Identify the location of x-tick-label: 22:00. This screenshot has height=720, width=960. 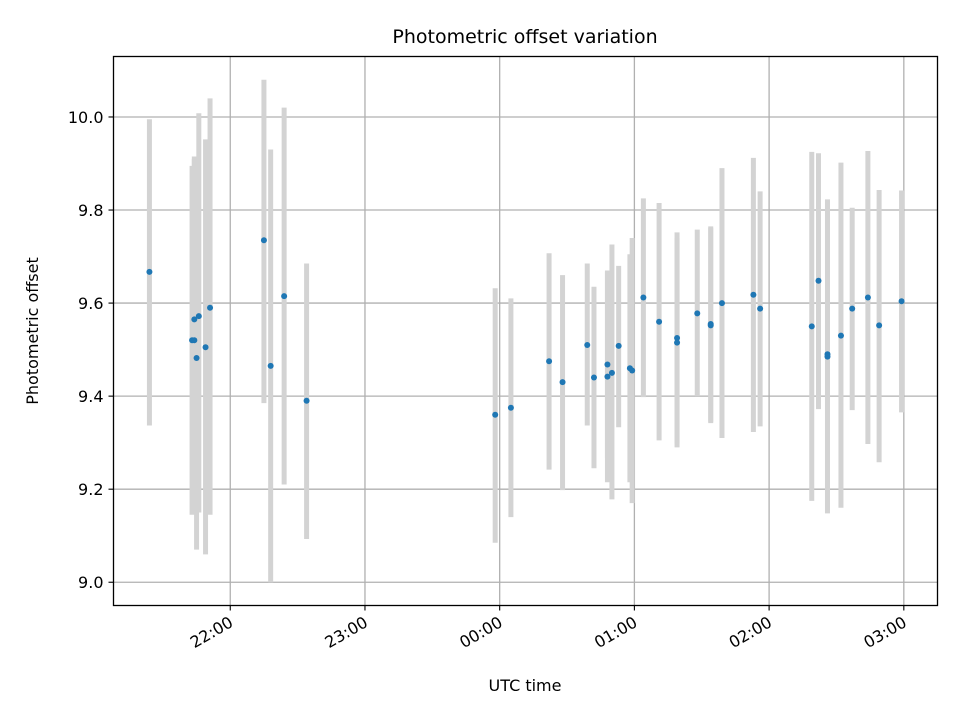
(211, 633).